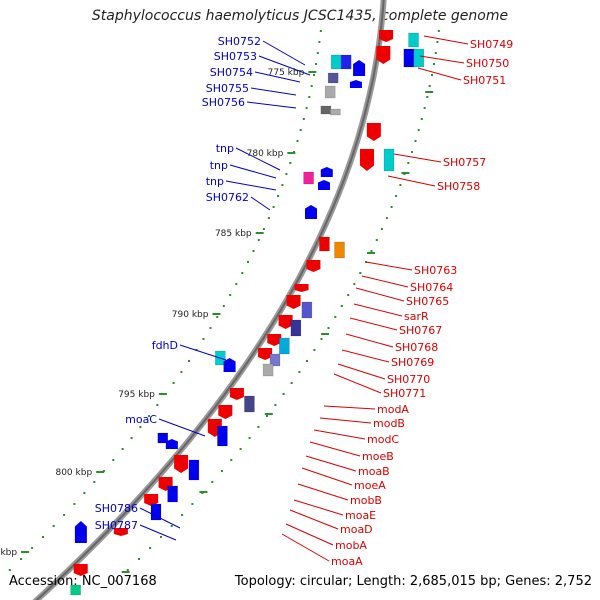  What do you see at coordinates (227, 197) in the screenshot?
I see `forward-gene-label: SH0762` at bounding box center [227, 197].